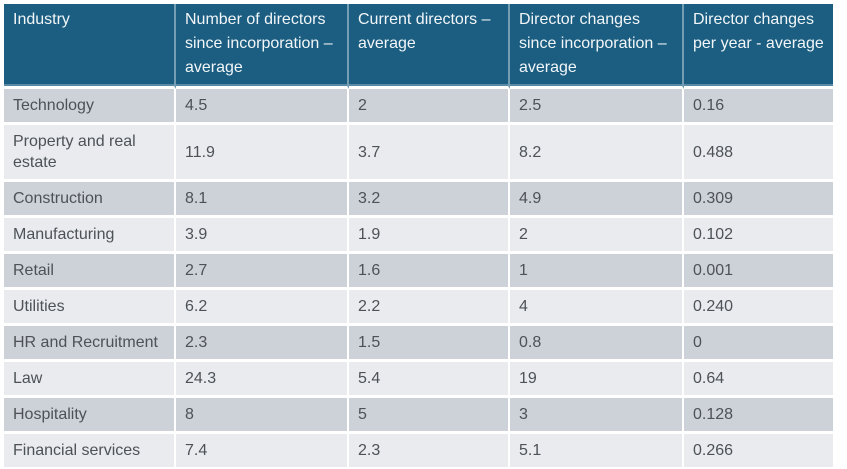  I want to click on value-cell: 0.001, so click(758, 272).